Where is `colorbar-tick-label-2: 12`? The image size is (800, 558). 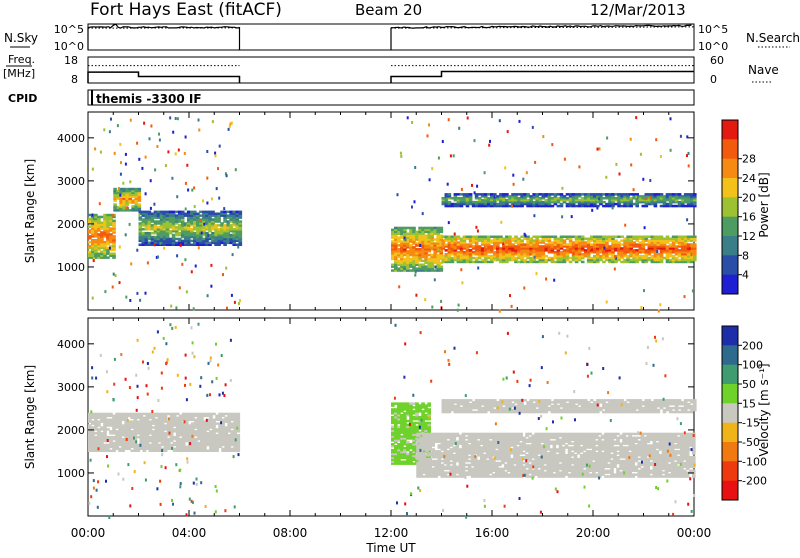 colorbar-tick-label-2: 12 is located at coordinates (749, 236).